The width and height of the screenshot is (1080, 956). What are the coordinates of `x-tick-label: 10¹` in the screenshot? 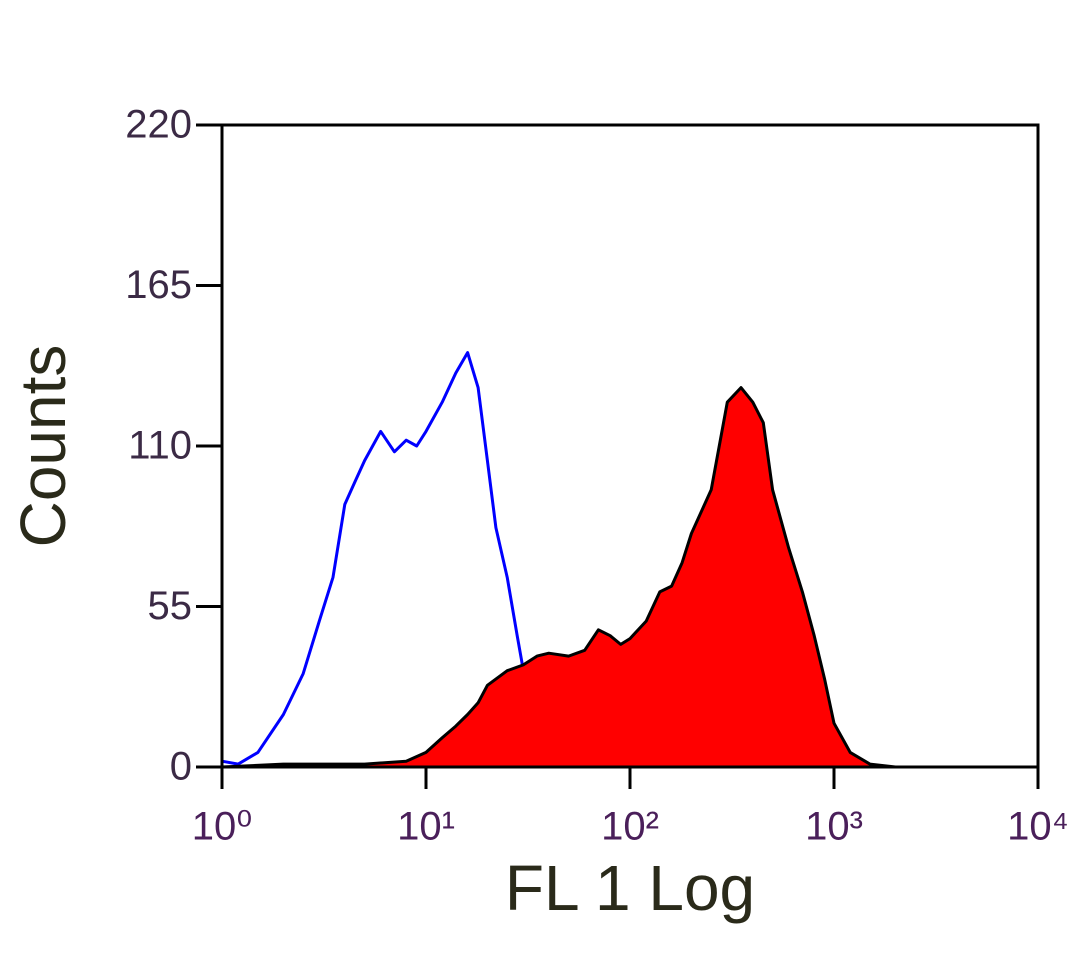 It's located at (426, 827).